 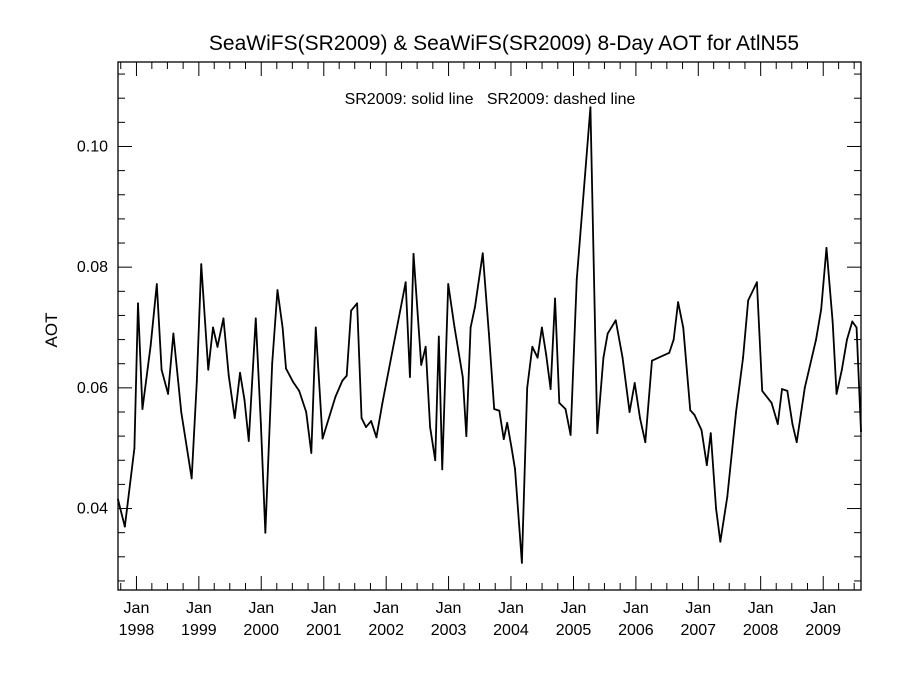 What do you see at coordinates (92, 267) in the screenshot?
I see `y-tick-label: 0.08` at bounding box center [92, 267].